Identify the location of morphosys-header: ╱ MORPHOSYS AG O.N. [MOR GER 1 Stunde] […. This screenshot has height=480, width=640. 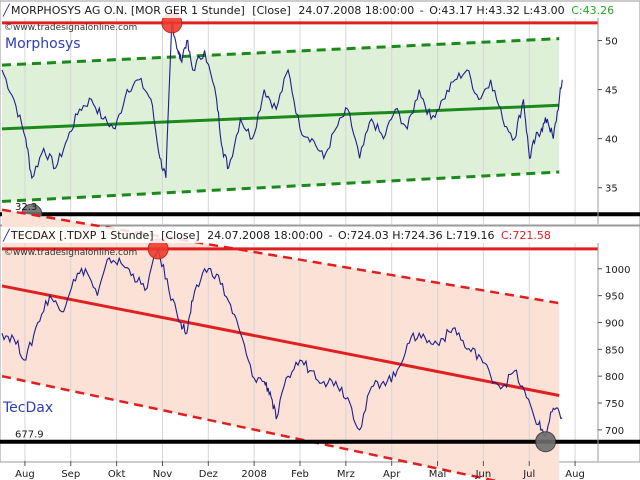
(308, 10).